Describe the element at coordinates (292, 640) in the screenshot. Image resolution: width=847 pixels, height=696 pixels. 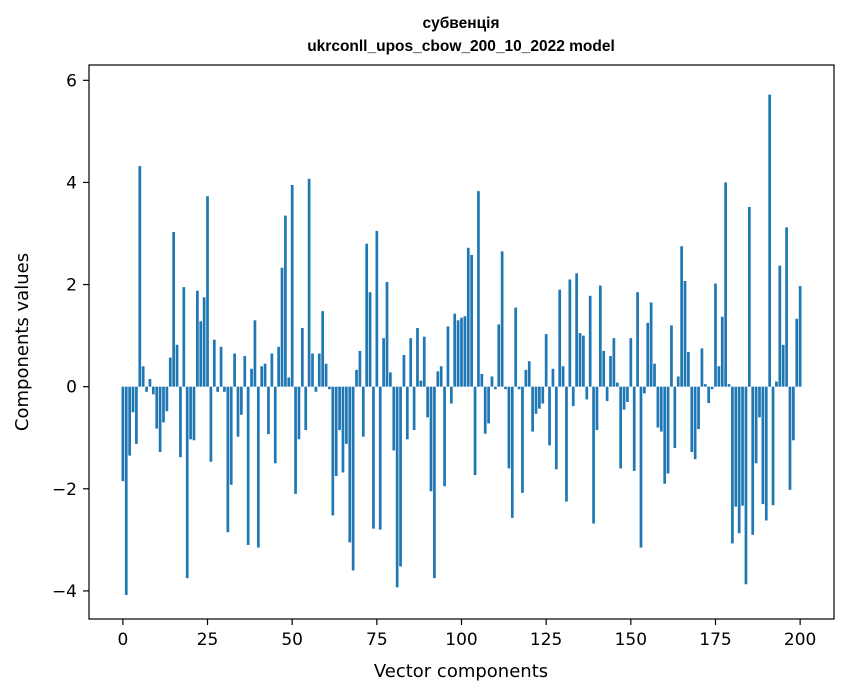
I see `x-tick-label: 50` at that location.